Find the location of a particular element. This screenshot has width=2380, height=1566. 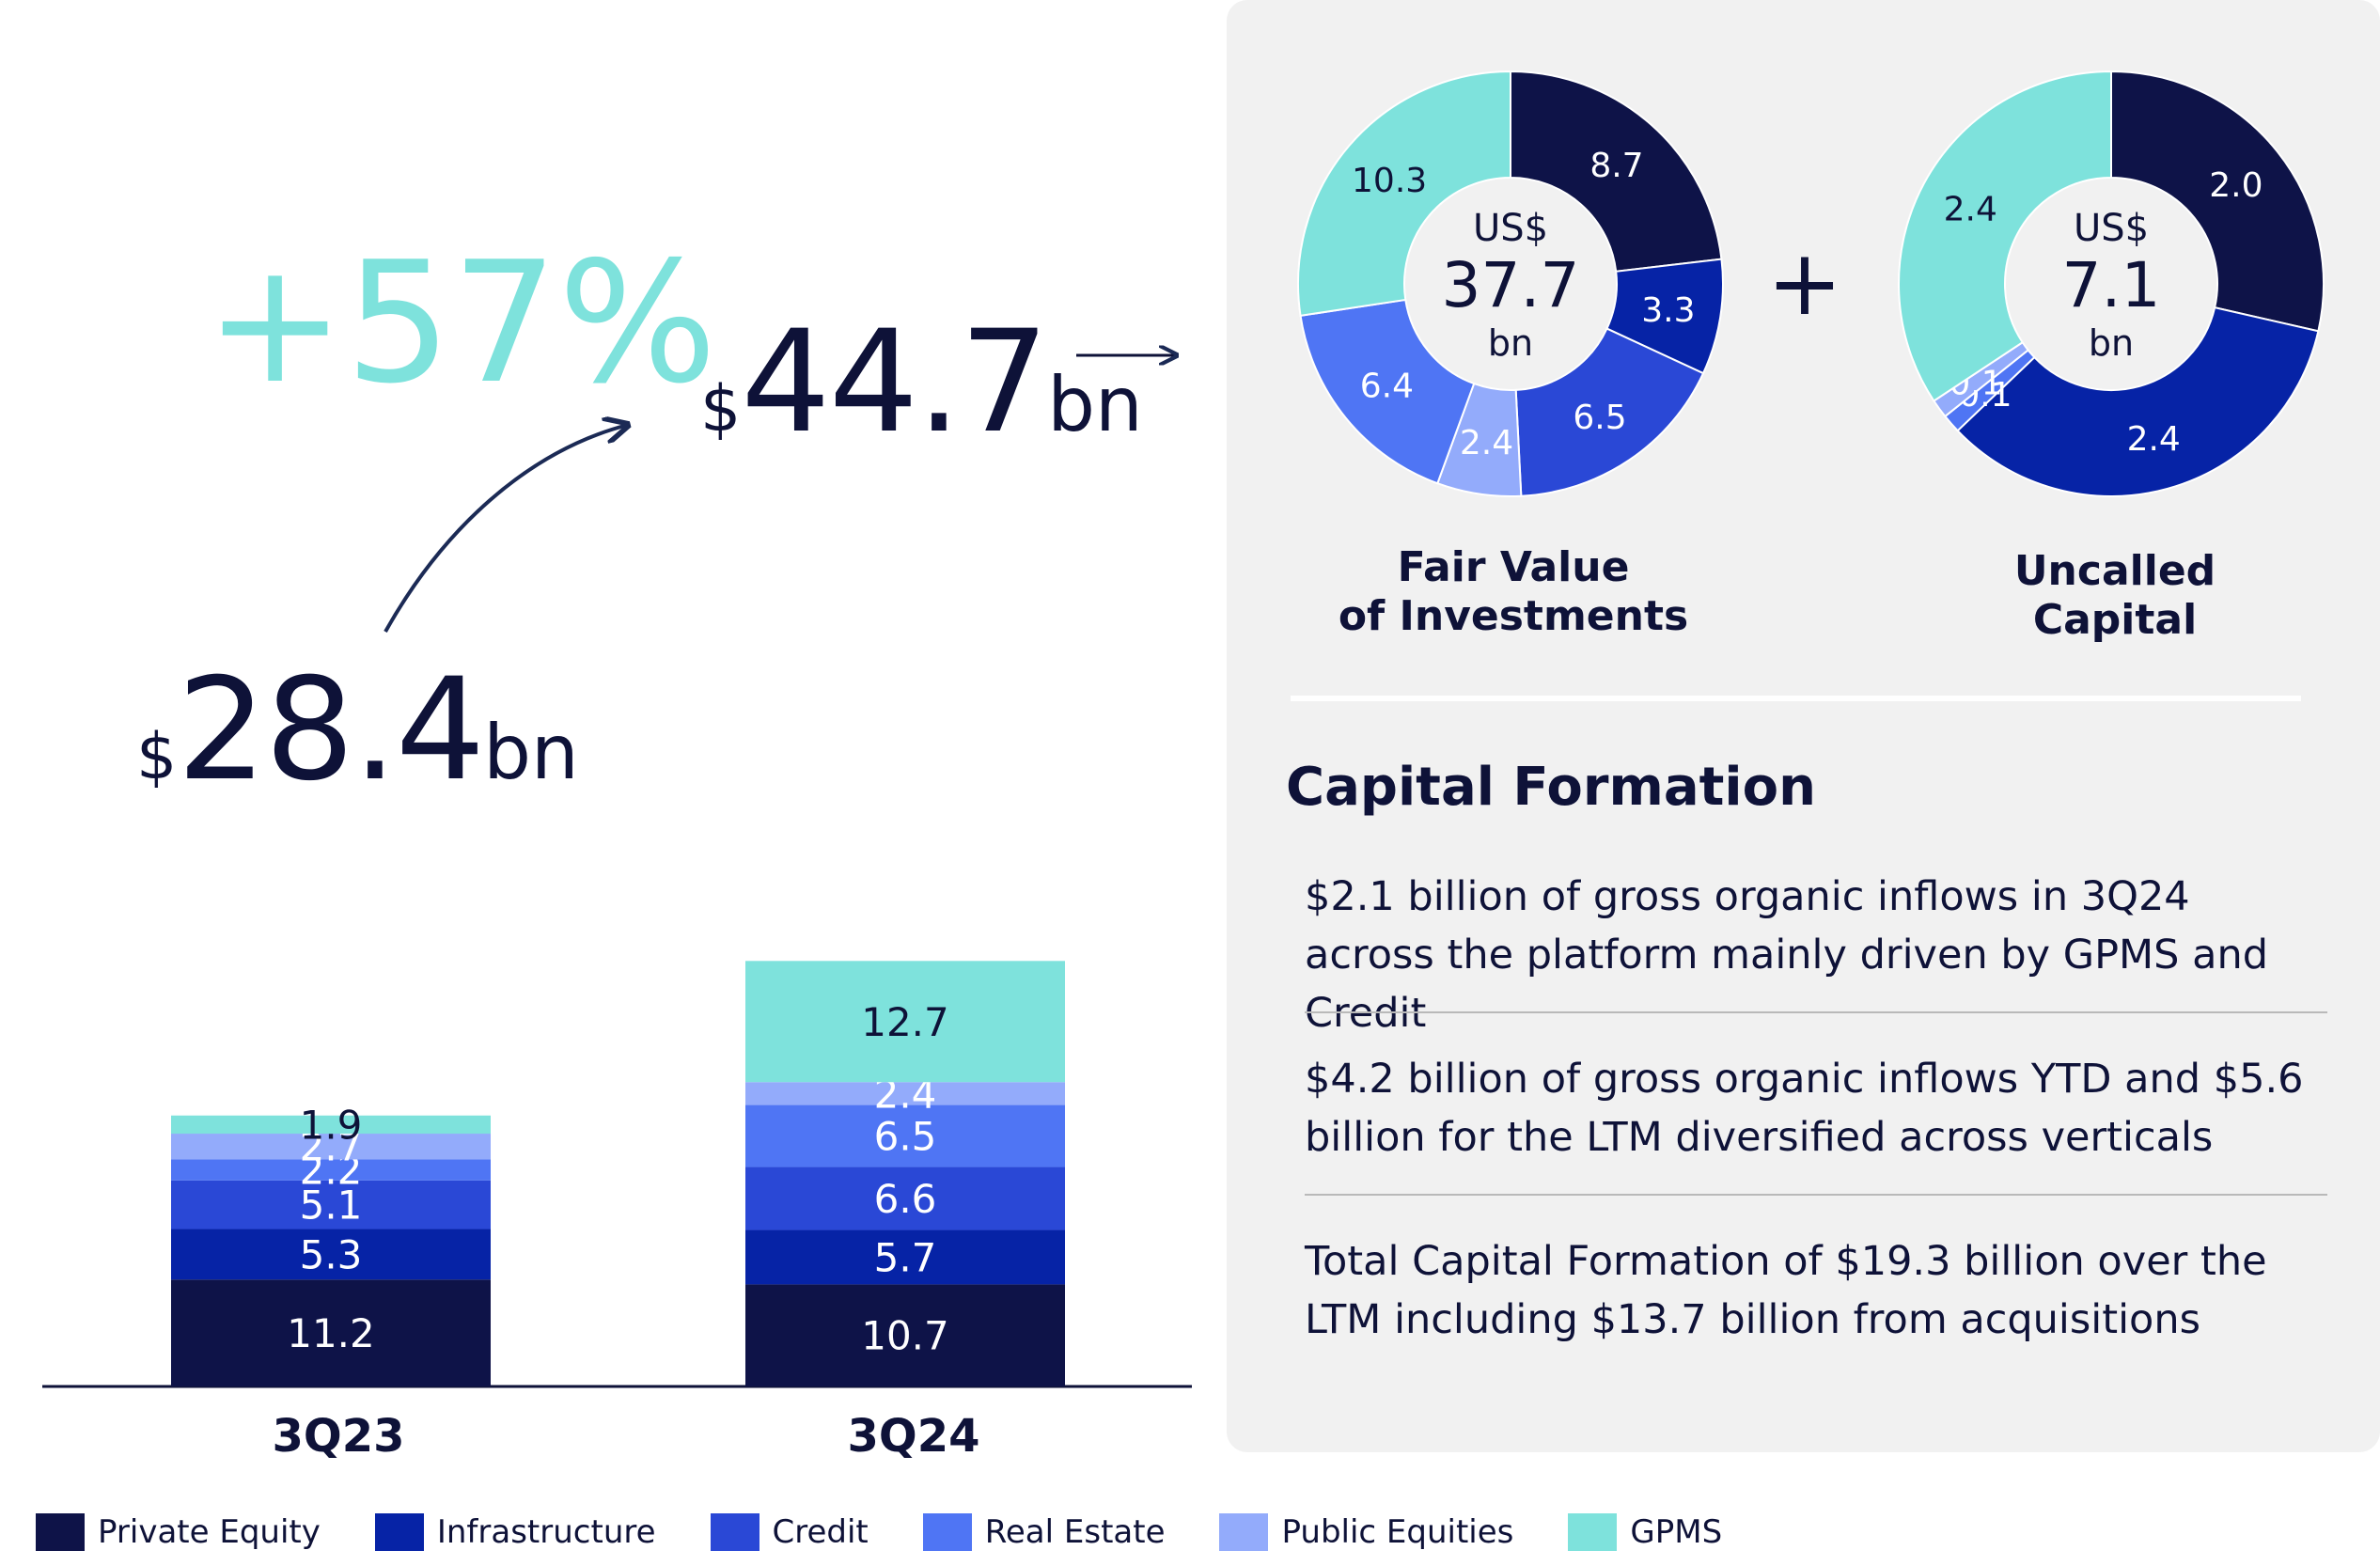

legend-label: Infrastructure is located at coordinates (546, 1532).